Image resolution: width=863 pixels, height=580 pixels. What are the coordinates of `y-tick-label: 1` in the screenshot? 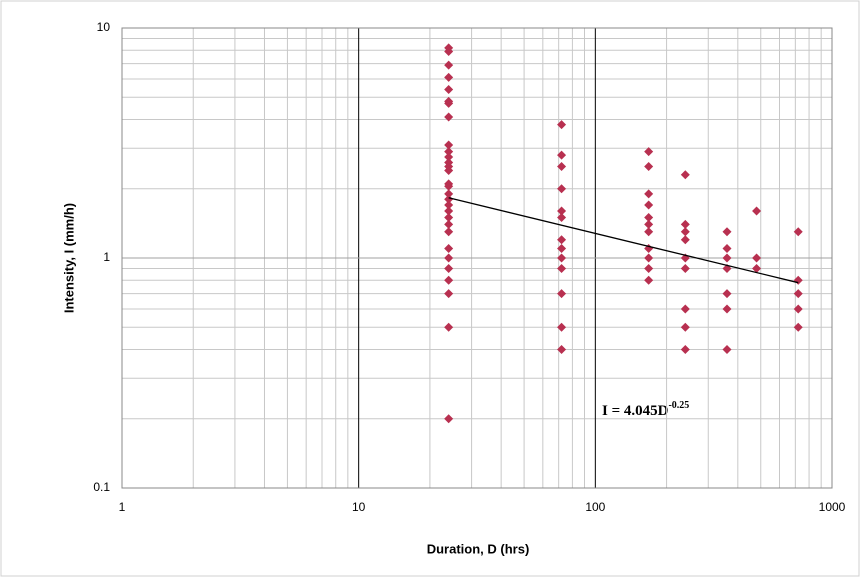 It's located at (106, 257).